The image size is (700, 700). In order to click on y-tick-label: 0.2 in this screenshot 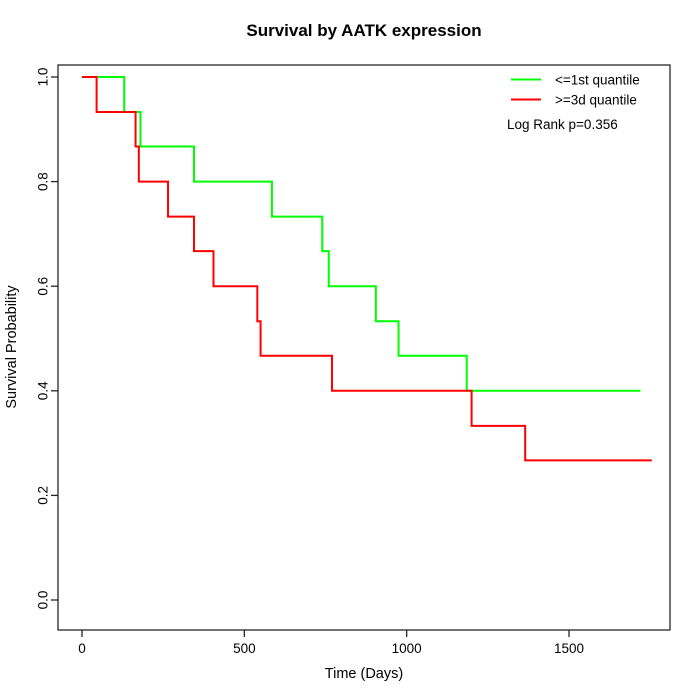, I will do `click(43, 495)`.